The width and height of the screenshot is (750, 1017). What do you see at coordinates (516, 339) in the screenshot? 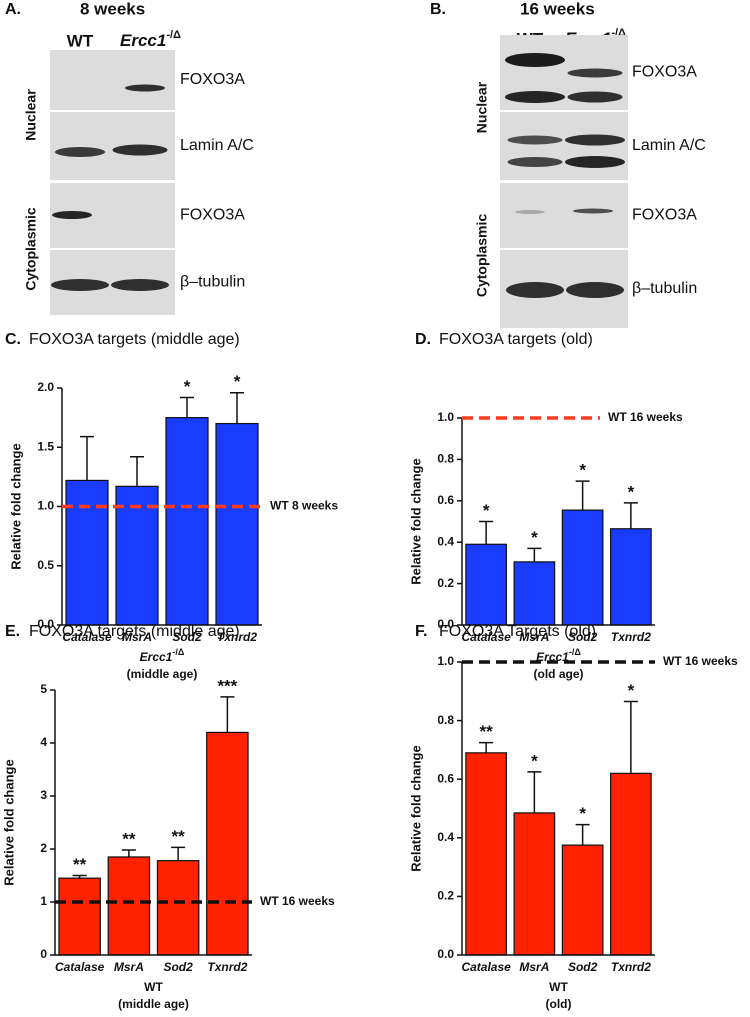
I see `chart-title: FOXO3A targets (old)` at bounding box center [516, 339].